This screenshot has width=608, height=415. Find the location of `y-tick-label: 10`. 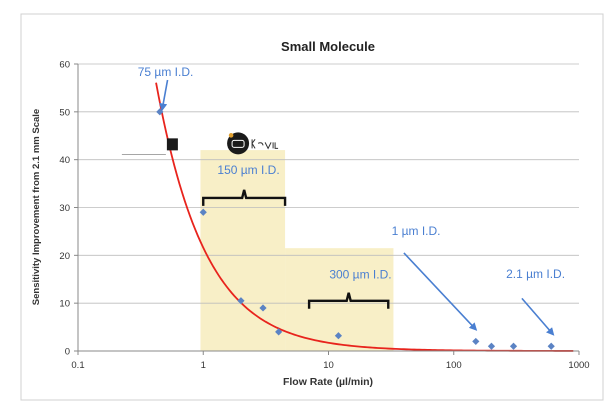

y-tick-label: 10 is located at coordinates (64, 304).